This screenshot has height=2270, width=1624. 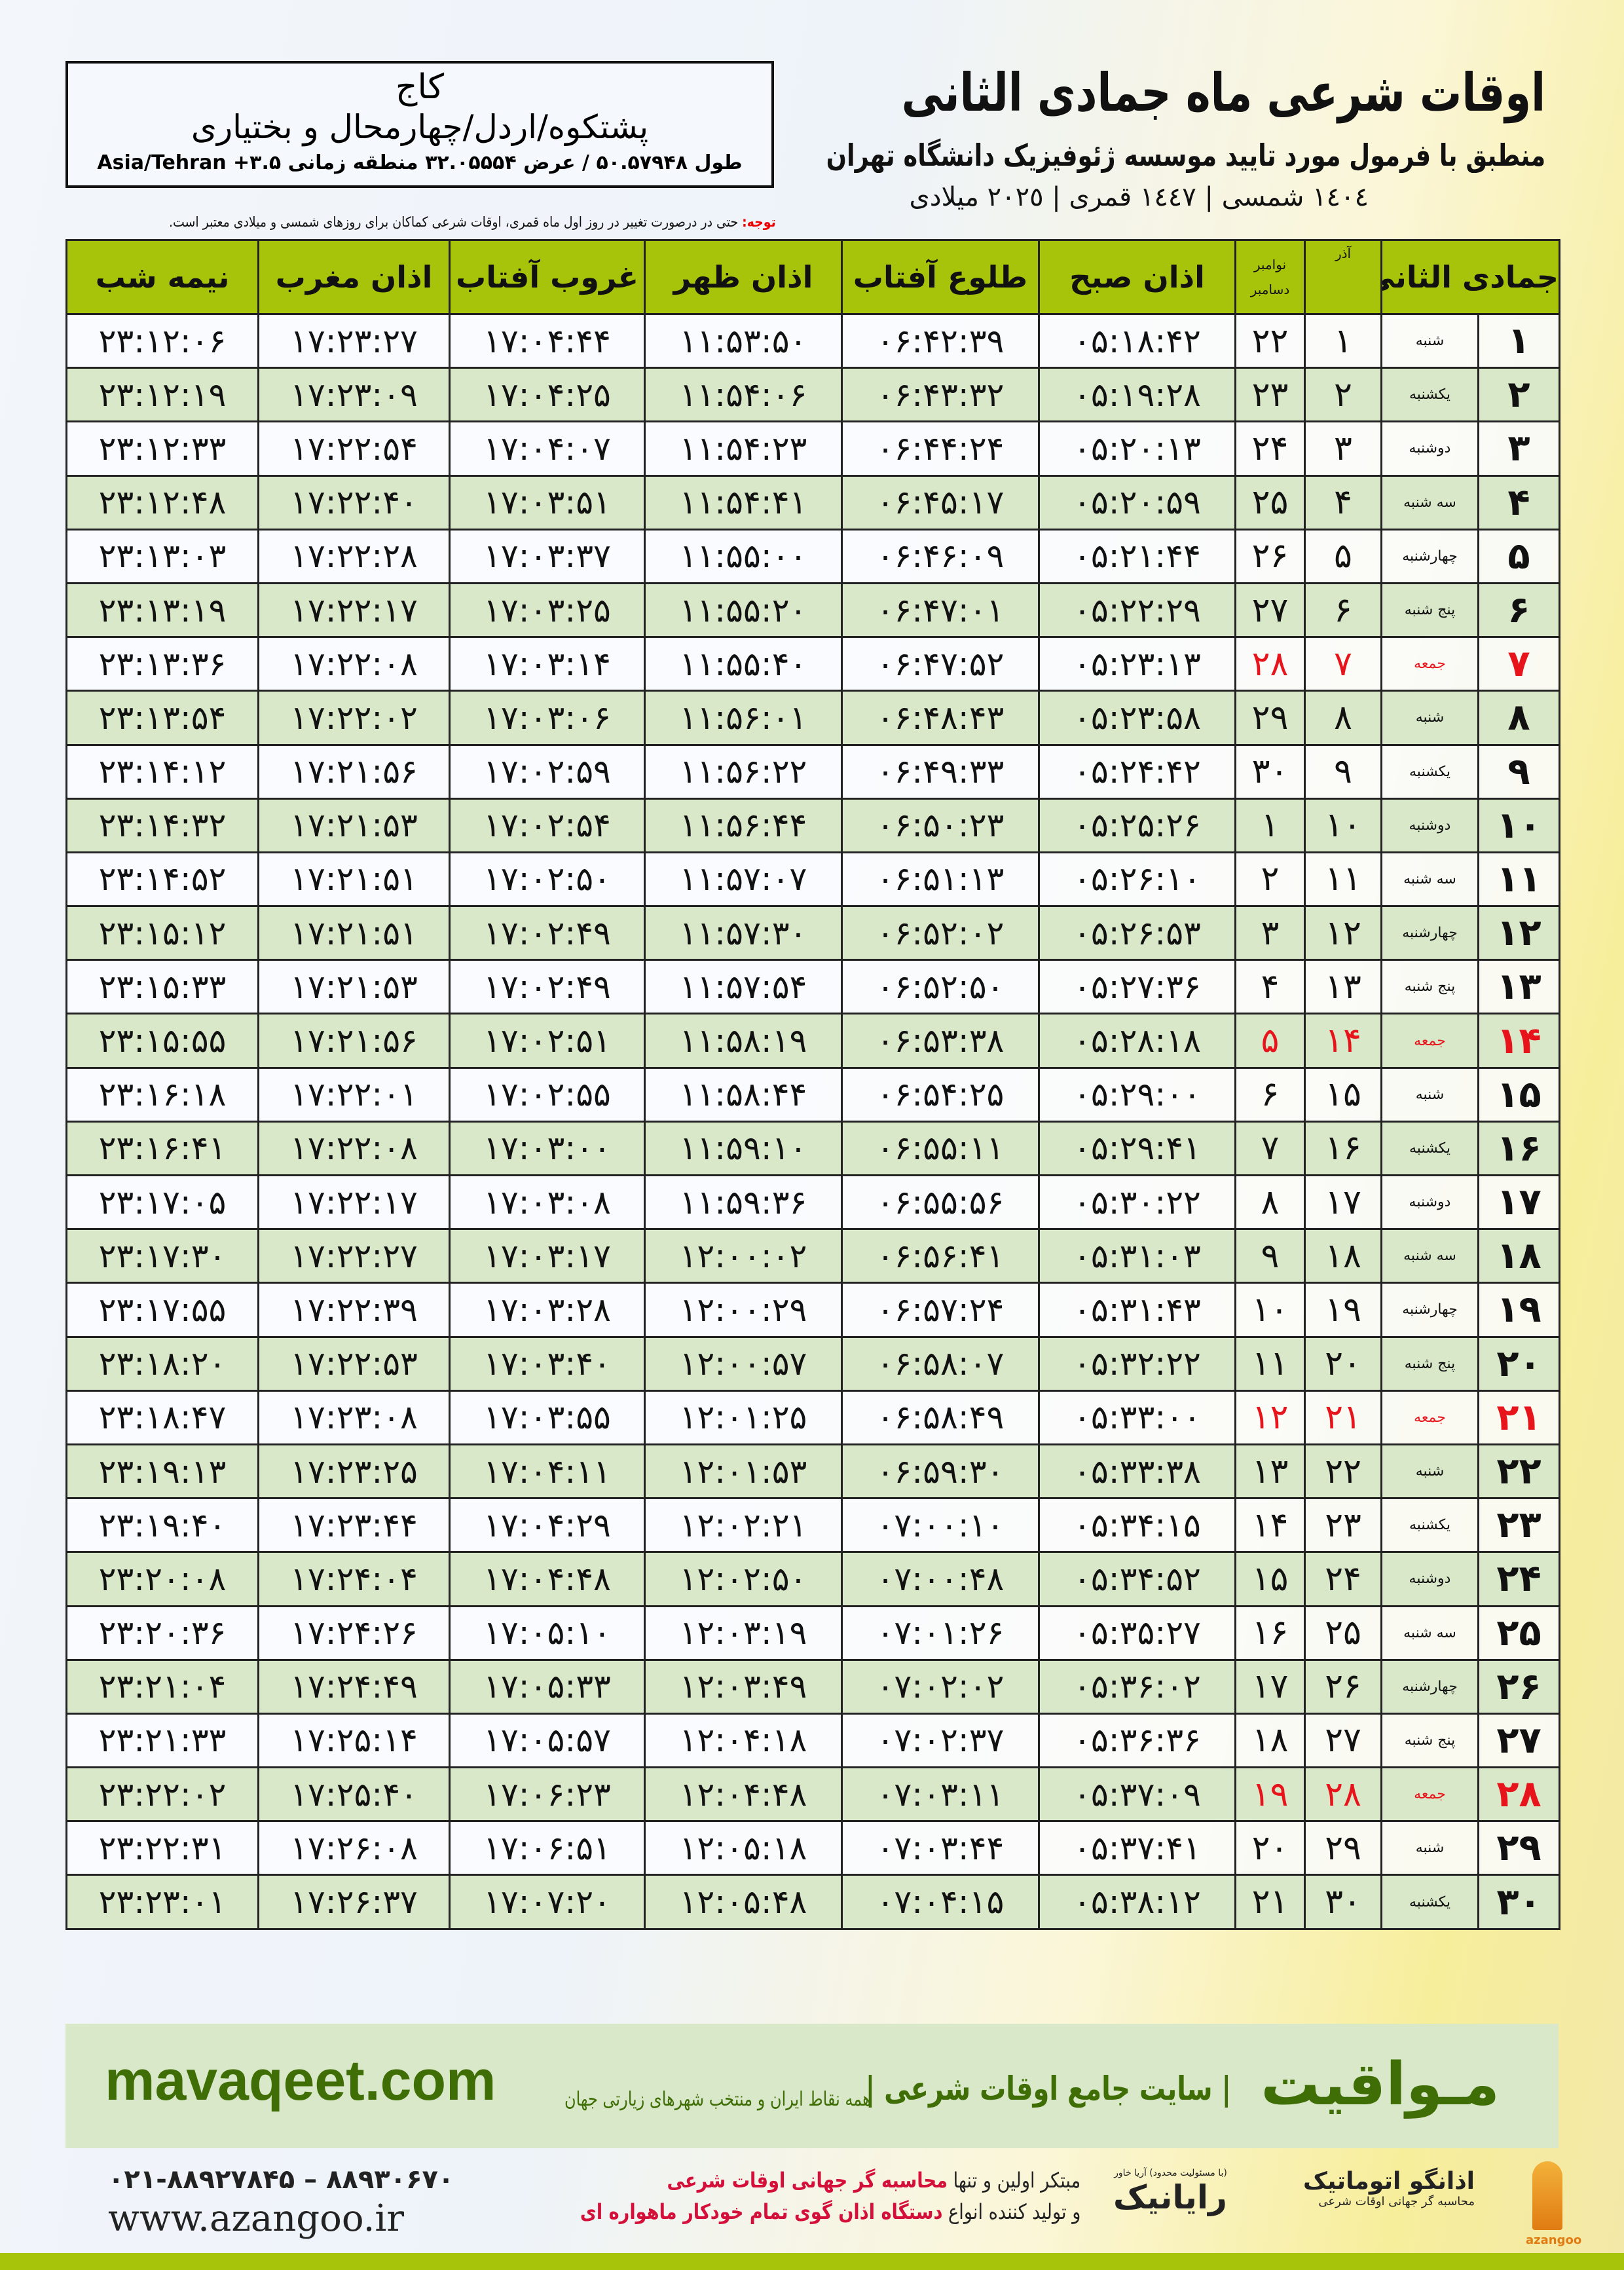 I want to click on gregorian-day: ۲۵, so click(x=1270, y=502).